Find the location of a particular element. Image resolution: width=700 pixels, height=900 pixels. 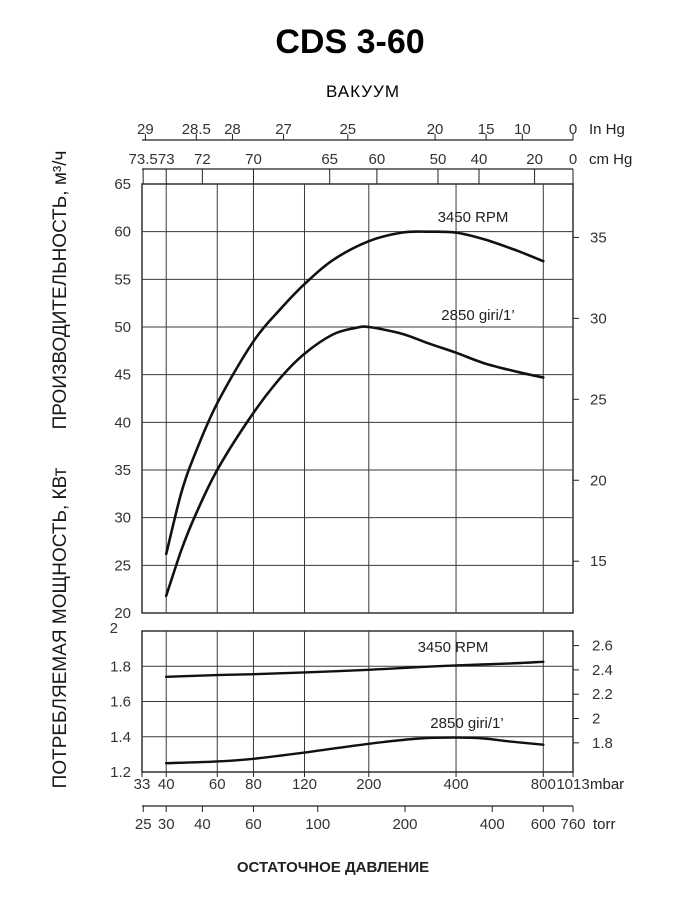

top-axis-title: ВАКУУМ is located at coordinates (363, 91).